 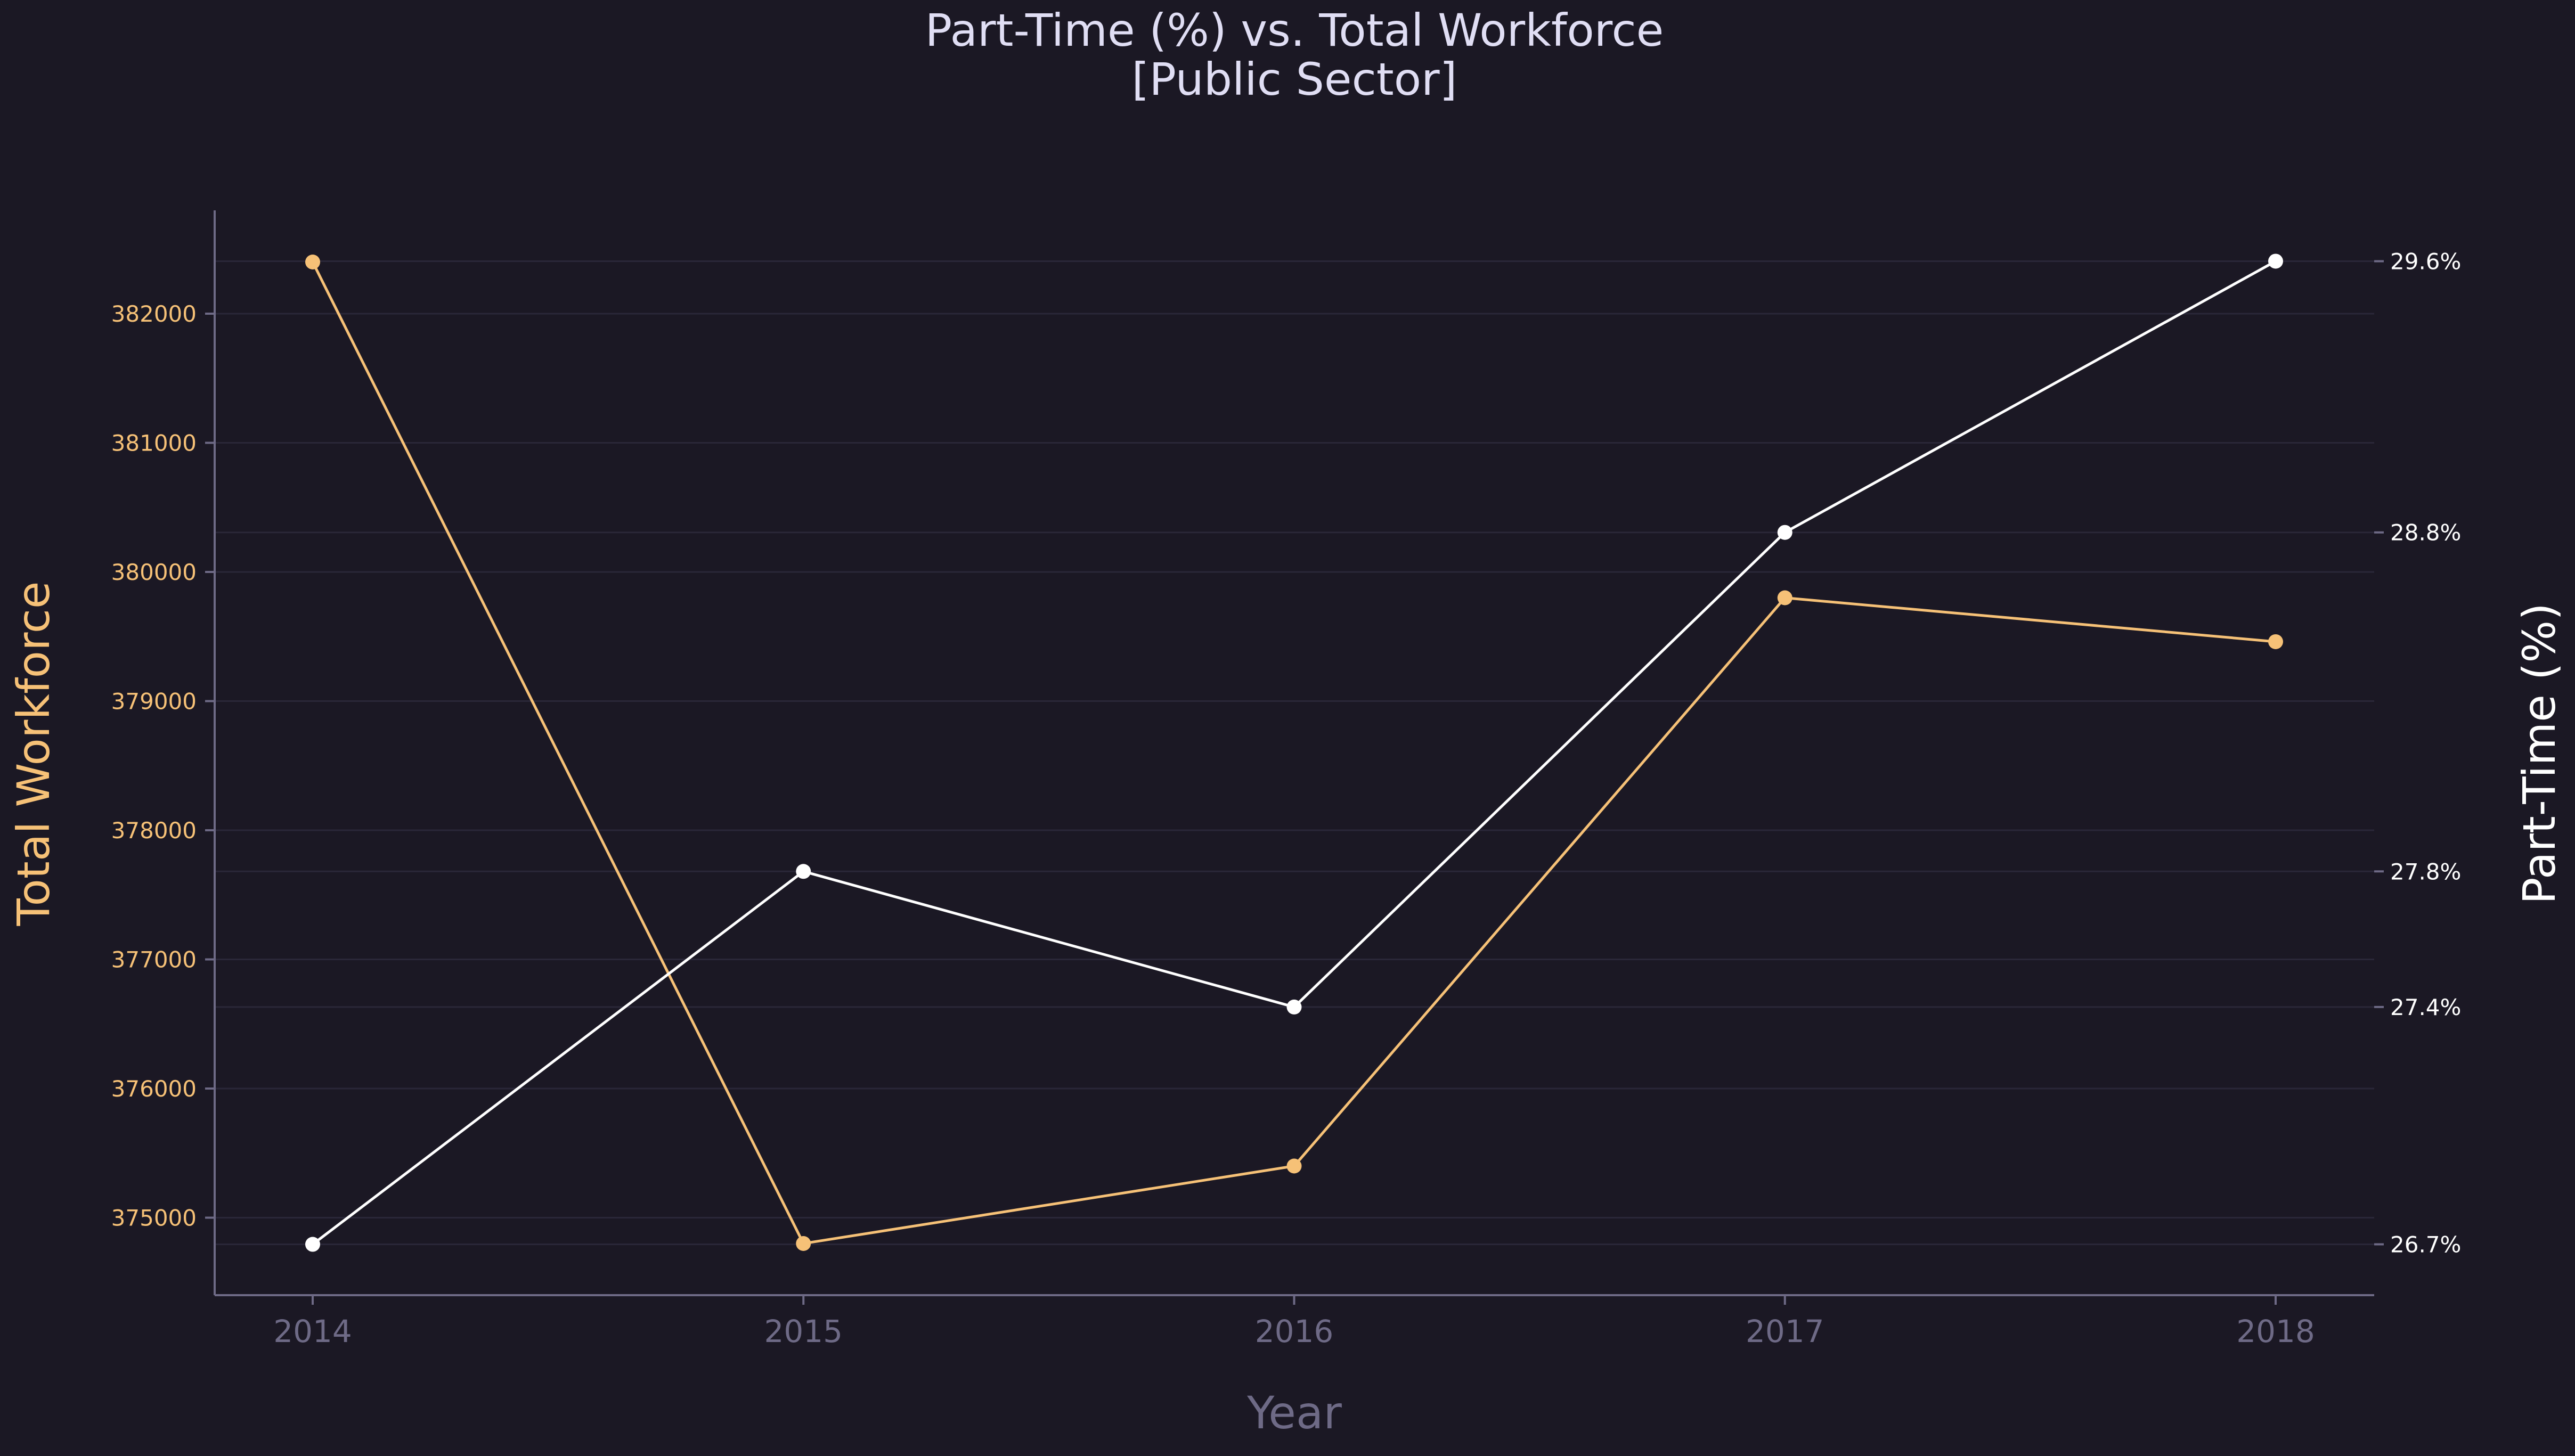 What do you see at coordinates (154, 960) in the screenshot?
I see `y-left-tick-label: 377000` at bounding box center [154, 960].